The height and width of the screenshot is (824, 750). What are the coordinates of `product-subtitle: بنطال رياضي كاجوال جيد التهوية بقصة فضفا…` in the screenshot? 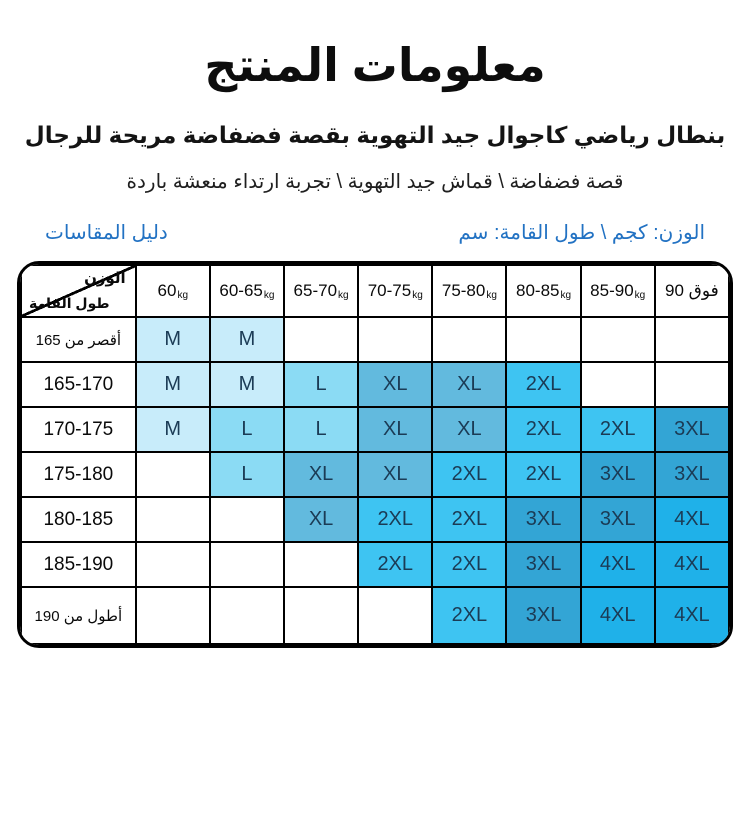 It's located at (375, 135).